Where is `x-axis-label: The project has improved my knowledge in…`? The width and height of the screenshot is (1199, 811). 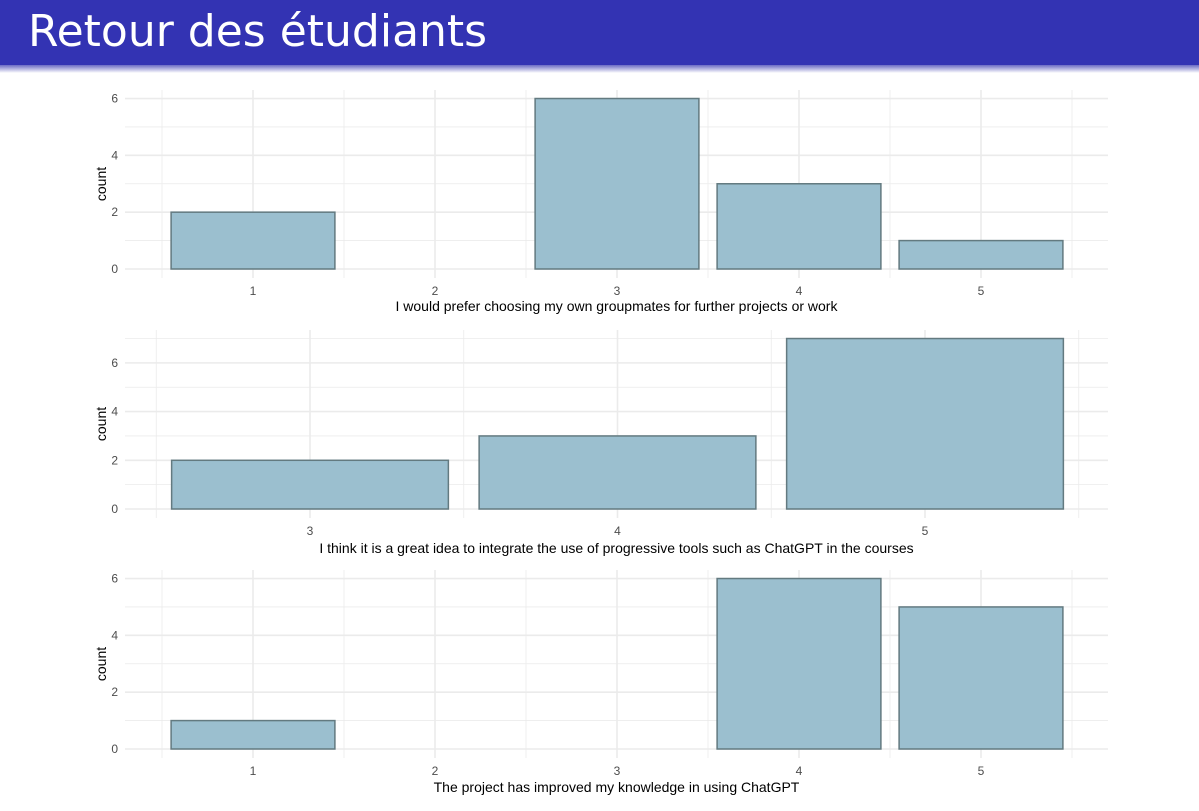
x-axis-label: The project has improved my knowledge in… is located at coordinates (617, 787).